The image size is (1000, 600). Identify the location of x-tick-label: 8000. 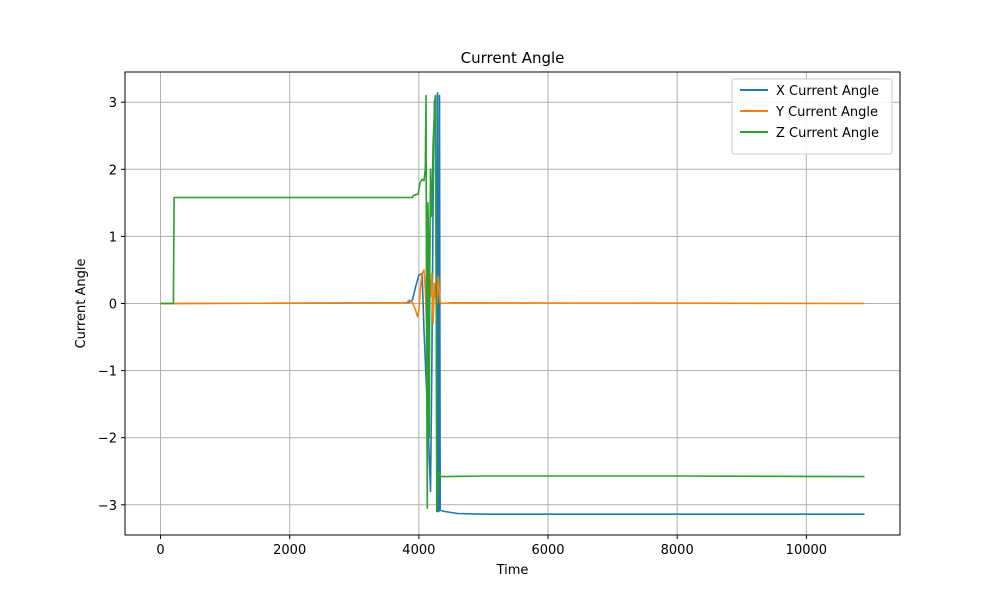
(677, 550).